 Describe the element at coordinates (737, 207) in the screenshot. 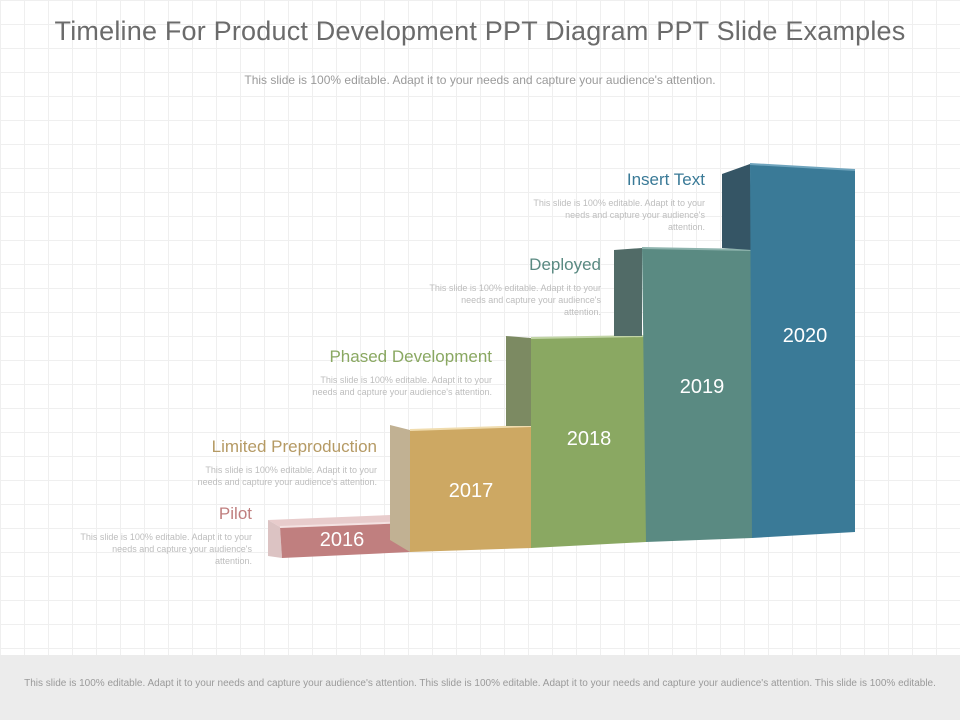

I see `step-2020-side` at that location.